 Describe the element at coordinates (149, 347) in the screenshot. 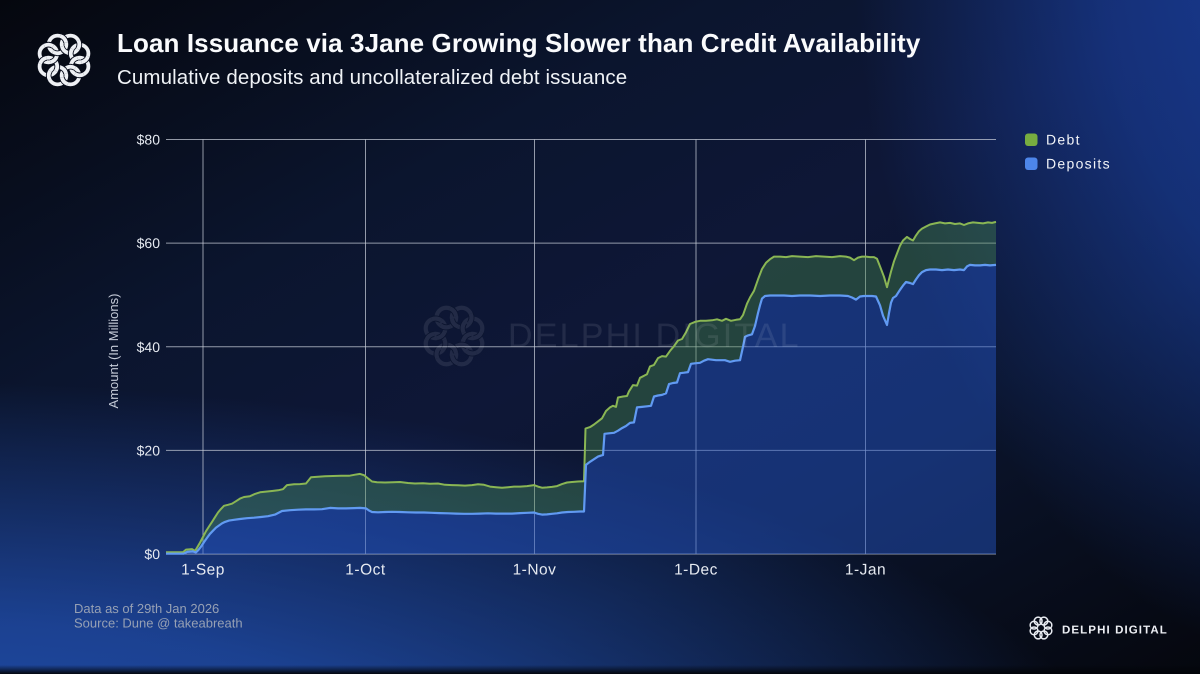

I see `svg-text: $40` at that location.